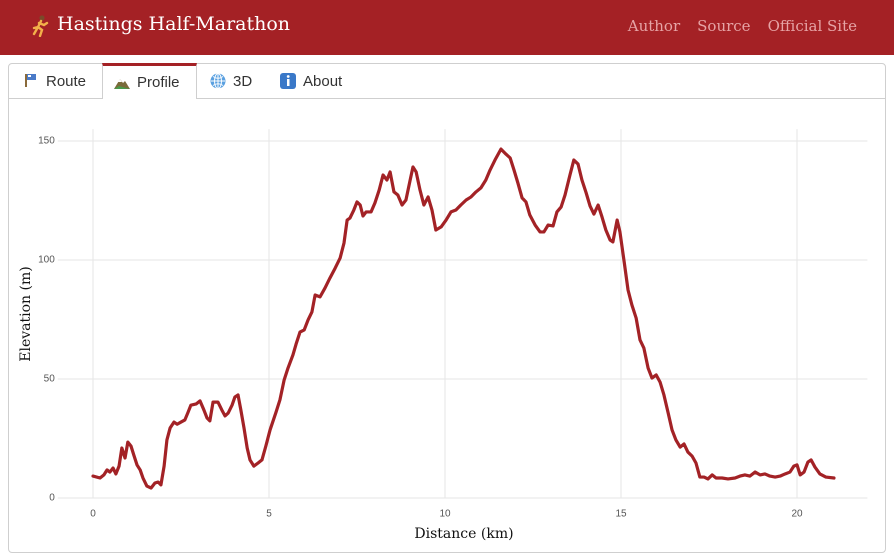 The height and width of the screenshot is (558, 894). What do you see at coordinates (158, 82) in the screenshot?
I see `tab-label: Profile` at bounding box center [158, 82].